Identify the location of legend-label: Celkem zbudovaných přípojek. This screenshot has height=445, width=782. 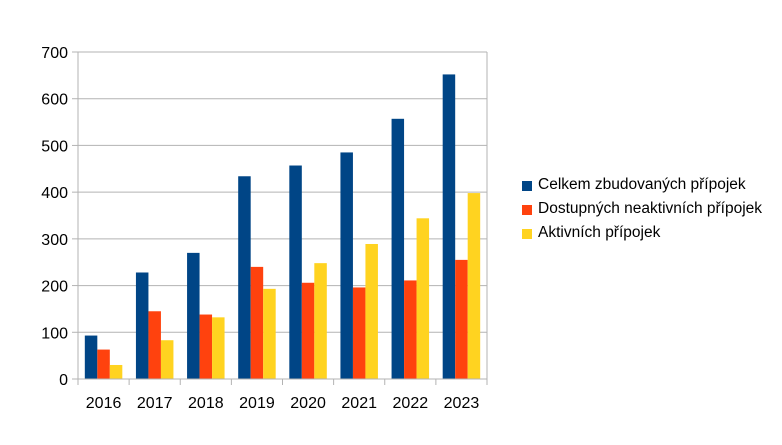
(642, 184).